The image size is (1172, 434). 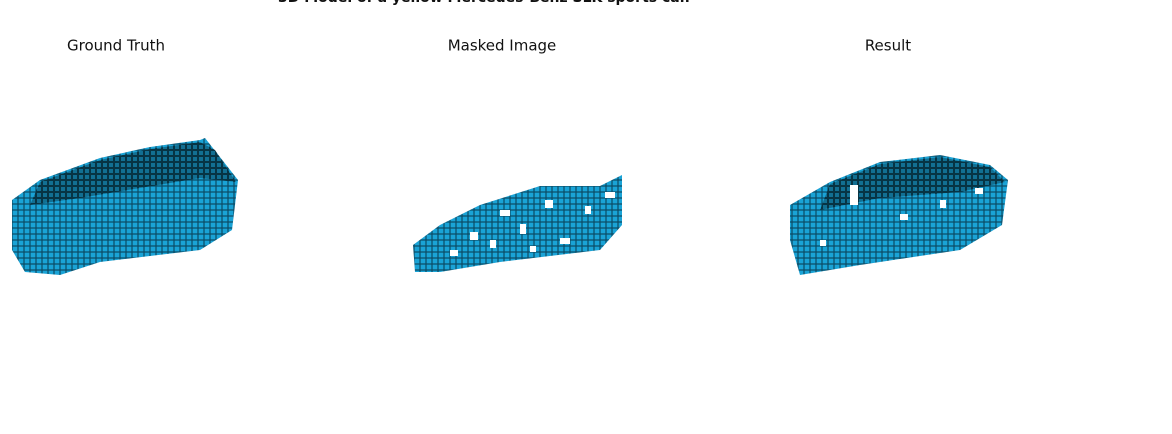 What do you see at coordinates (116, 46) in the screenshot?
I see `panel-title: Ground Truth` at bounding box center [116, 46].